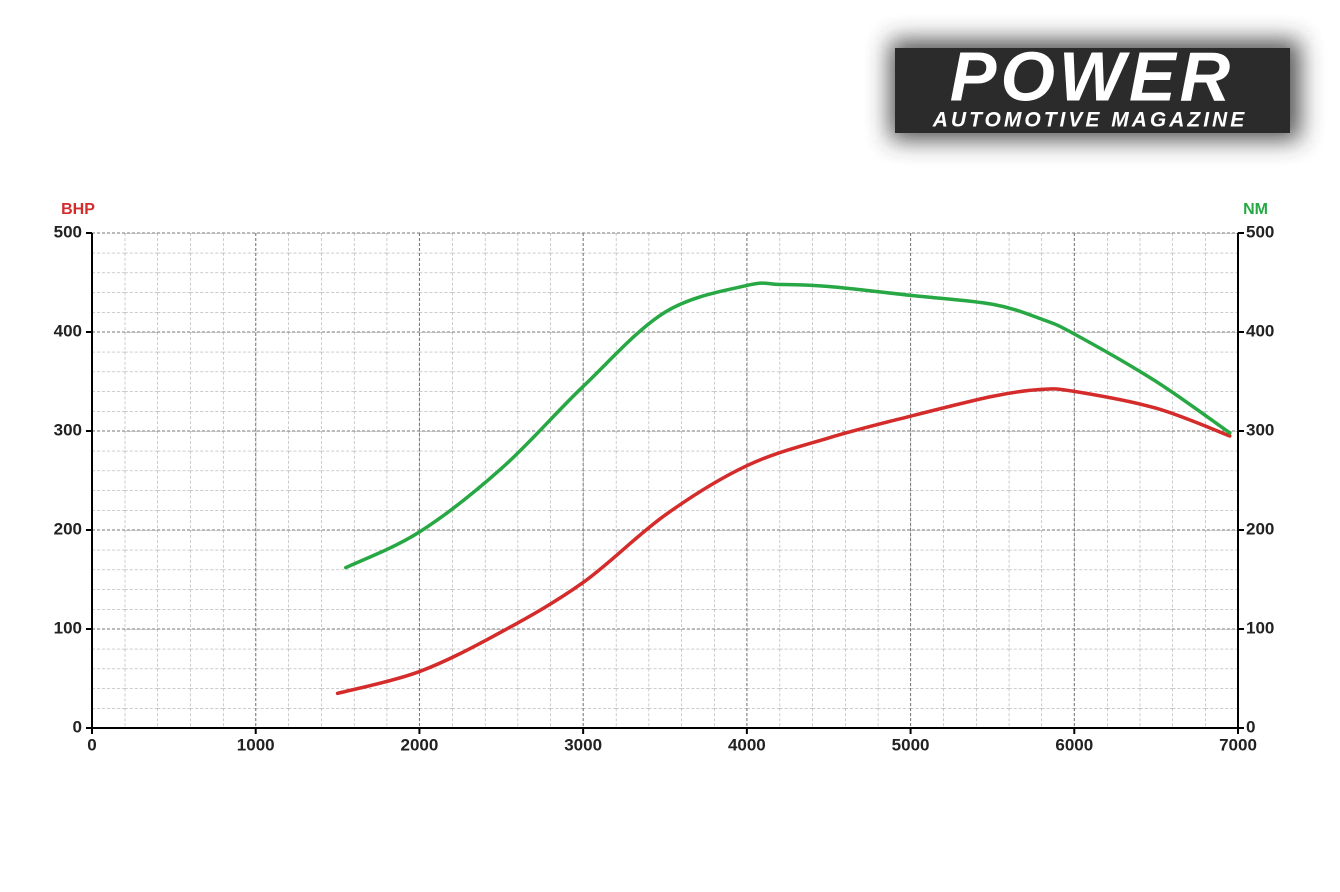 This screenshot has height=892, width=1340. What do you see at coordinates (1255, 209) in the screenshot?
I see `y2-axis-label: NM` at bounding box center [1255, 209].